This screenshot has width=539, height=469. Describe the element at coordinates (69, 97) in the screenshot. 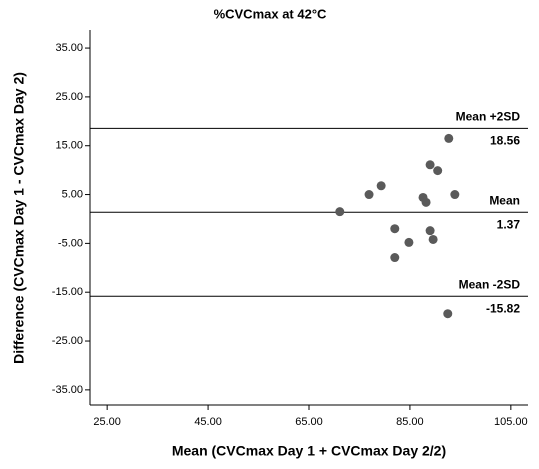

I see `y-tick-label: 25.00` at that location.